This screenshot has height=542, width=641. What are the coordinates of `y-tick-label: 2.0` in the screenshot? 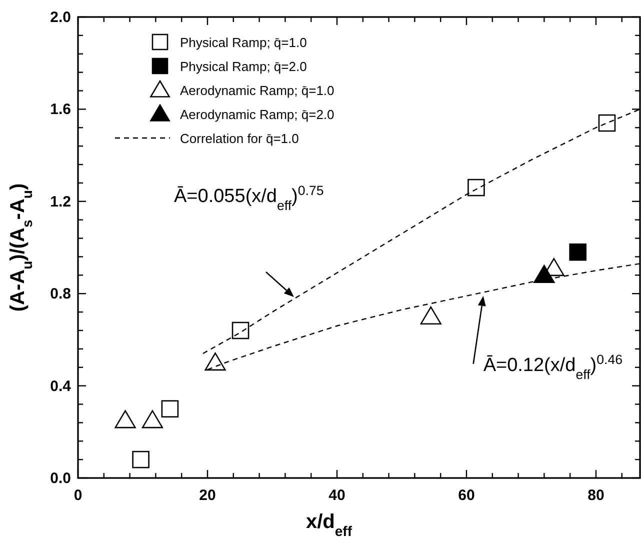 It's located at (60, 17).